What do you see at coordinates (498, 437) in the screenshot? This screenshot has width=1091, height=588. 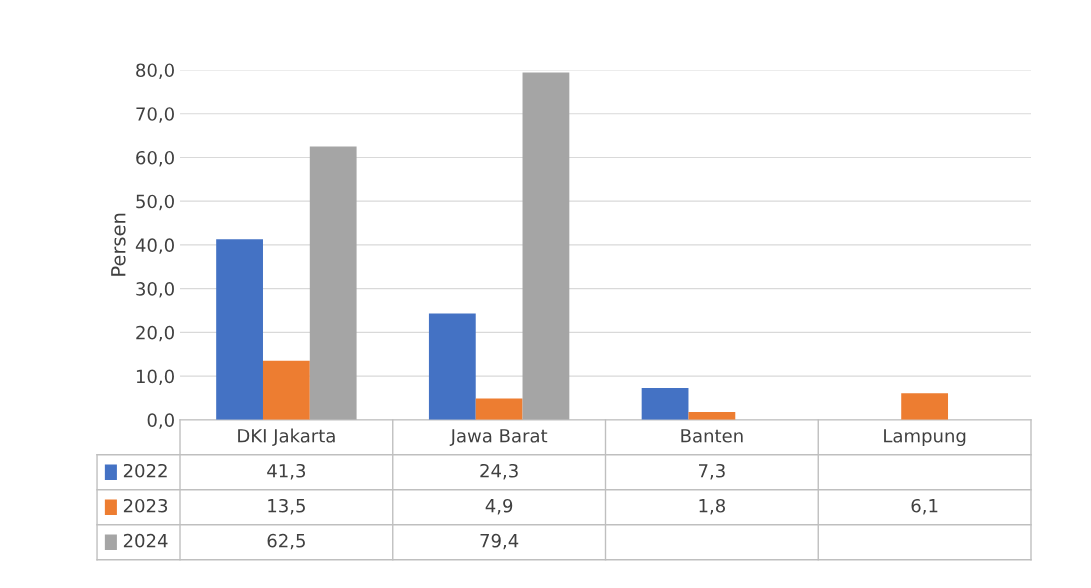 I see `x-tick-label: Jawa Barat` at bounding box center [498, 437].